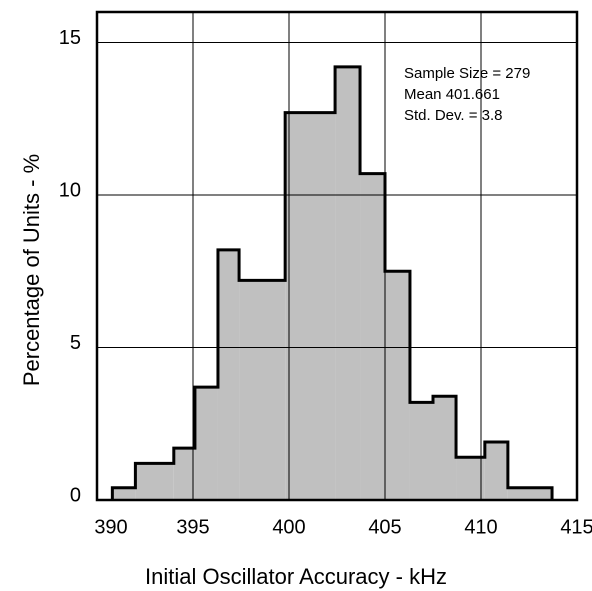 Image resolution: width=592 pixels, height=591 pixels. I want to click on y-tick-label: 15, so click(70, 38).